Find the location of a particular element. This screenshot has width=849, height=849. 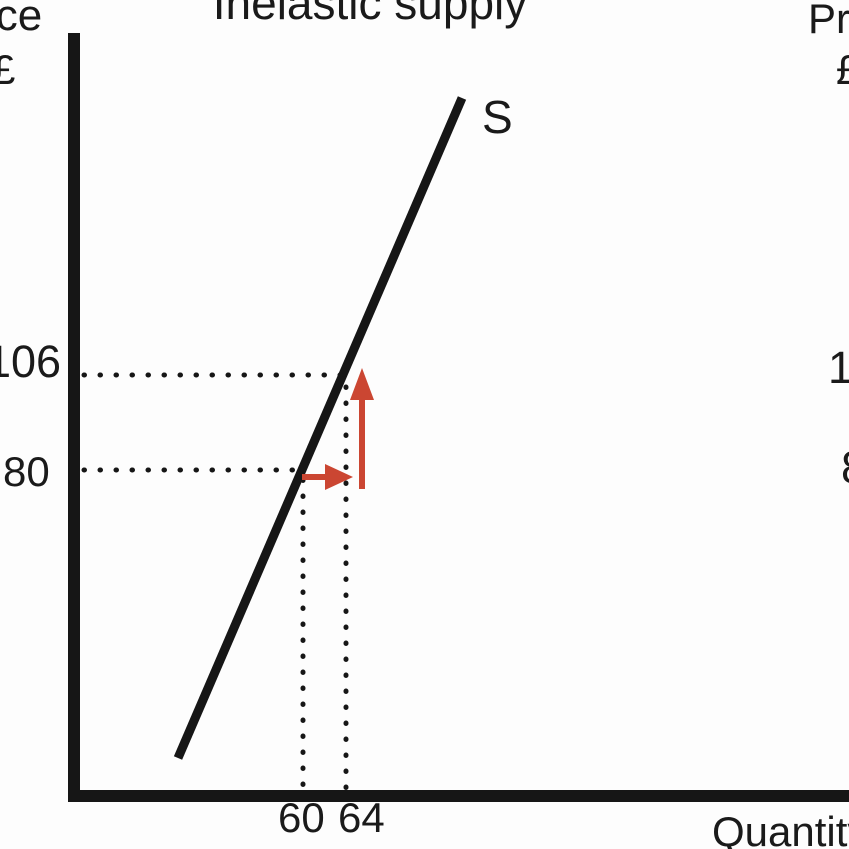

quantity-tick-60: 60 is located at coordinates (301, 817).